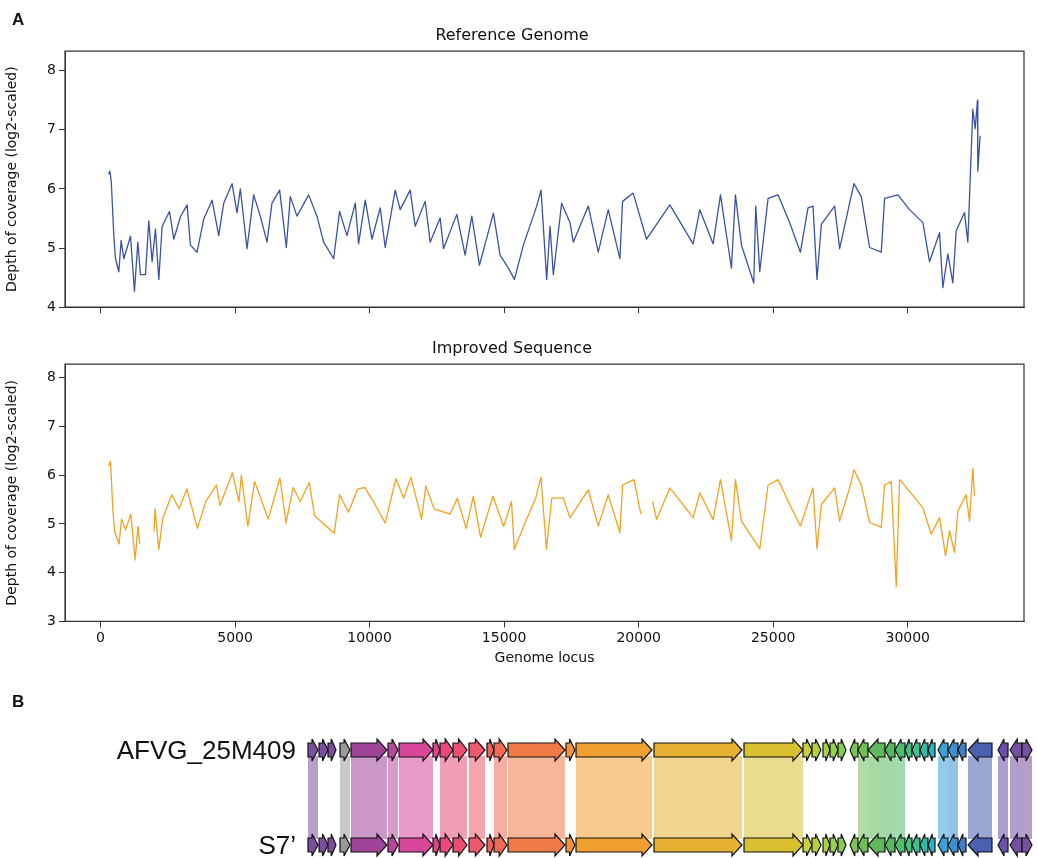 The image size is (1037, 858). I want to click on chart-title: Reference Genome, so click(512, 34).